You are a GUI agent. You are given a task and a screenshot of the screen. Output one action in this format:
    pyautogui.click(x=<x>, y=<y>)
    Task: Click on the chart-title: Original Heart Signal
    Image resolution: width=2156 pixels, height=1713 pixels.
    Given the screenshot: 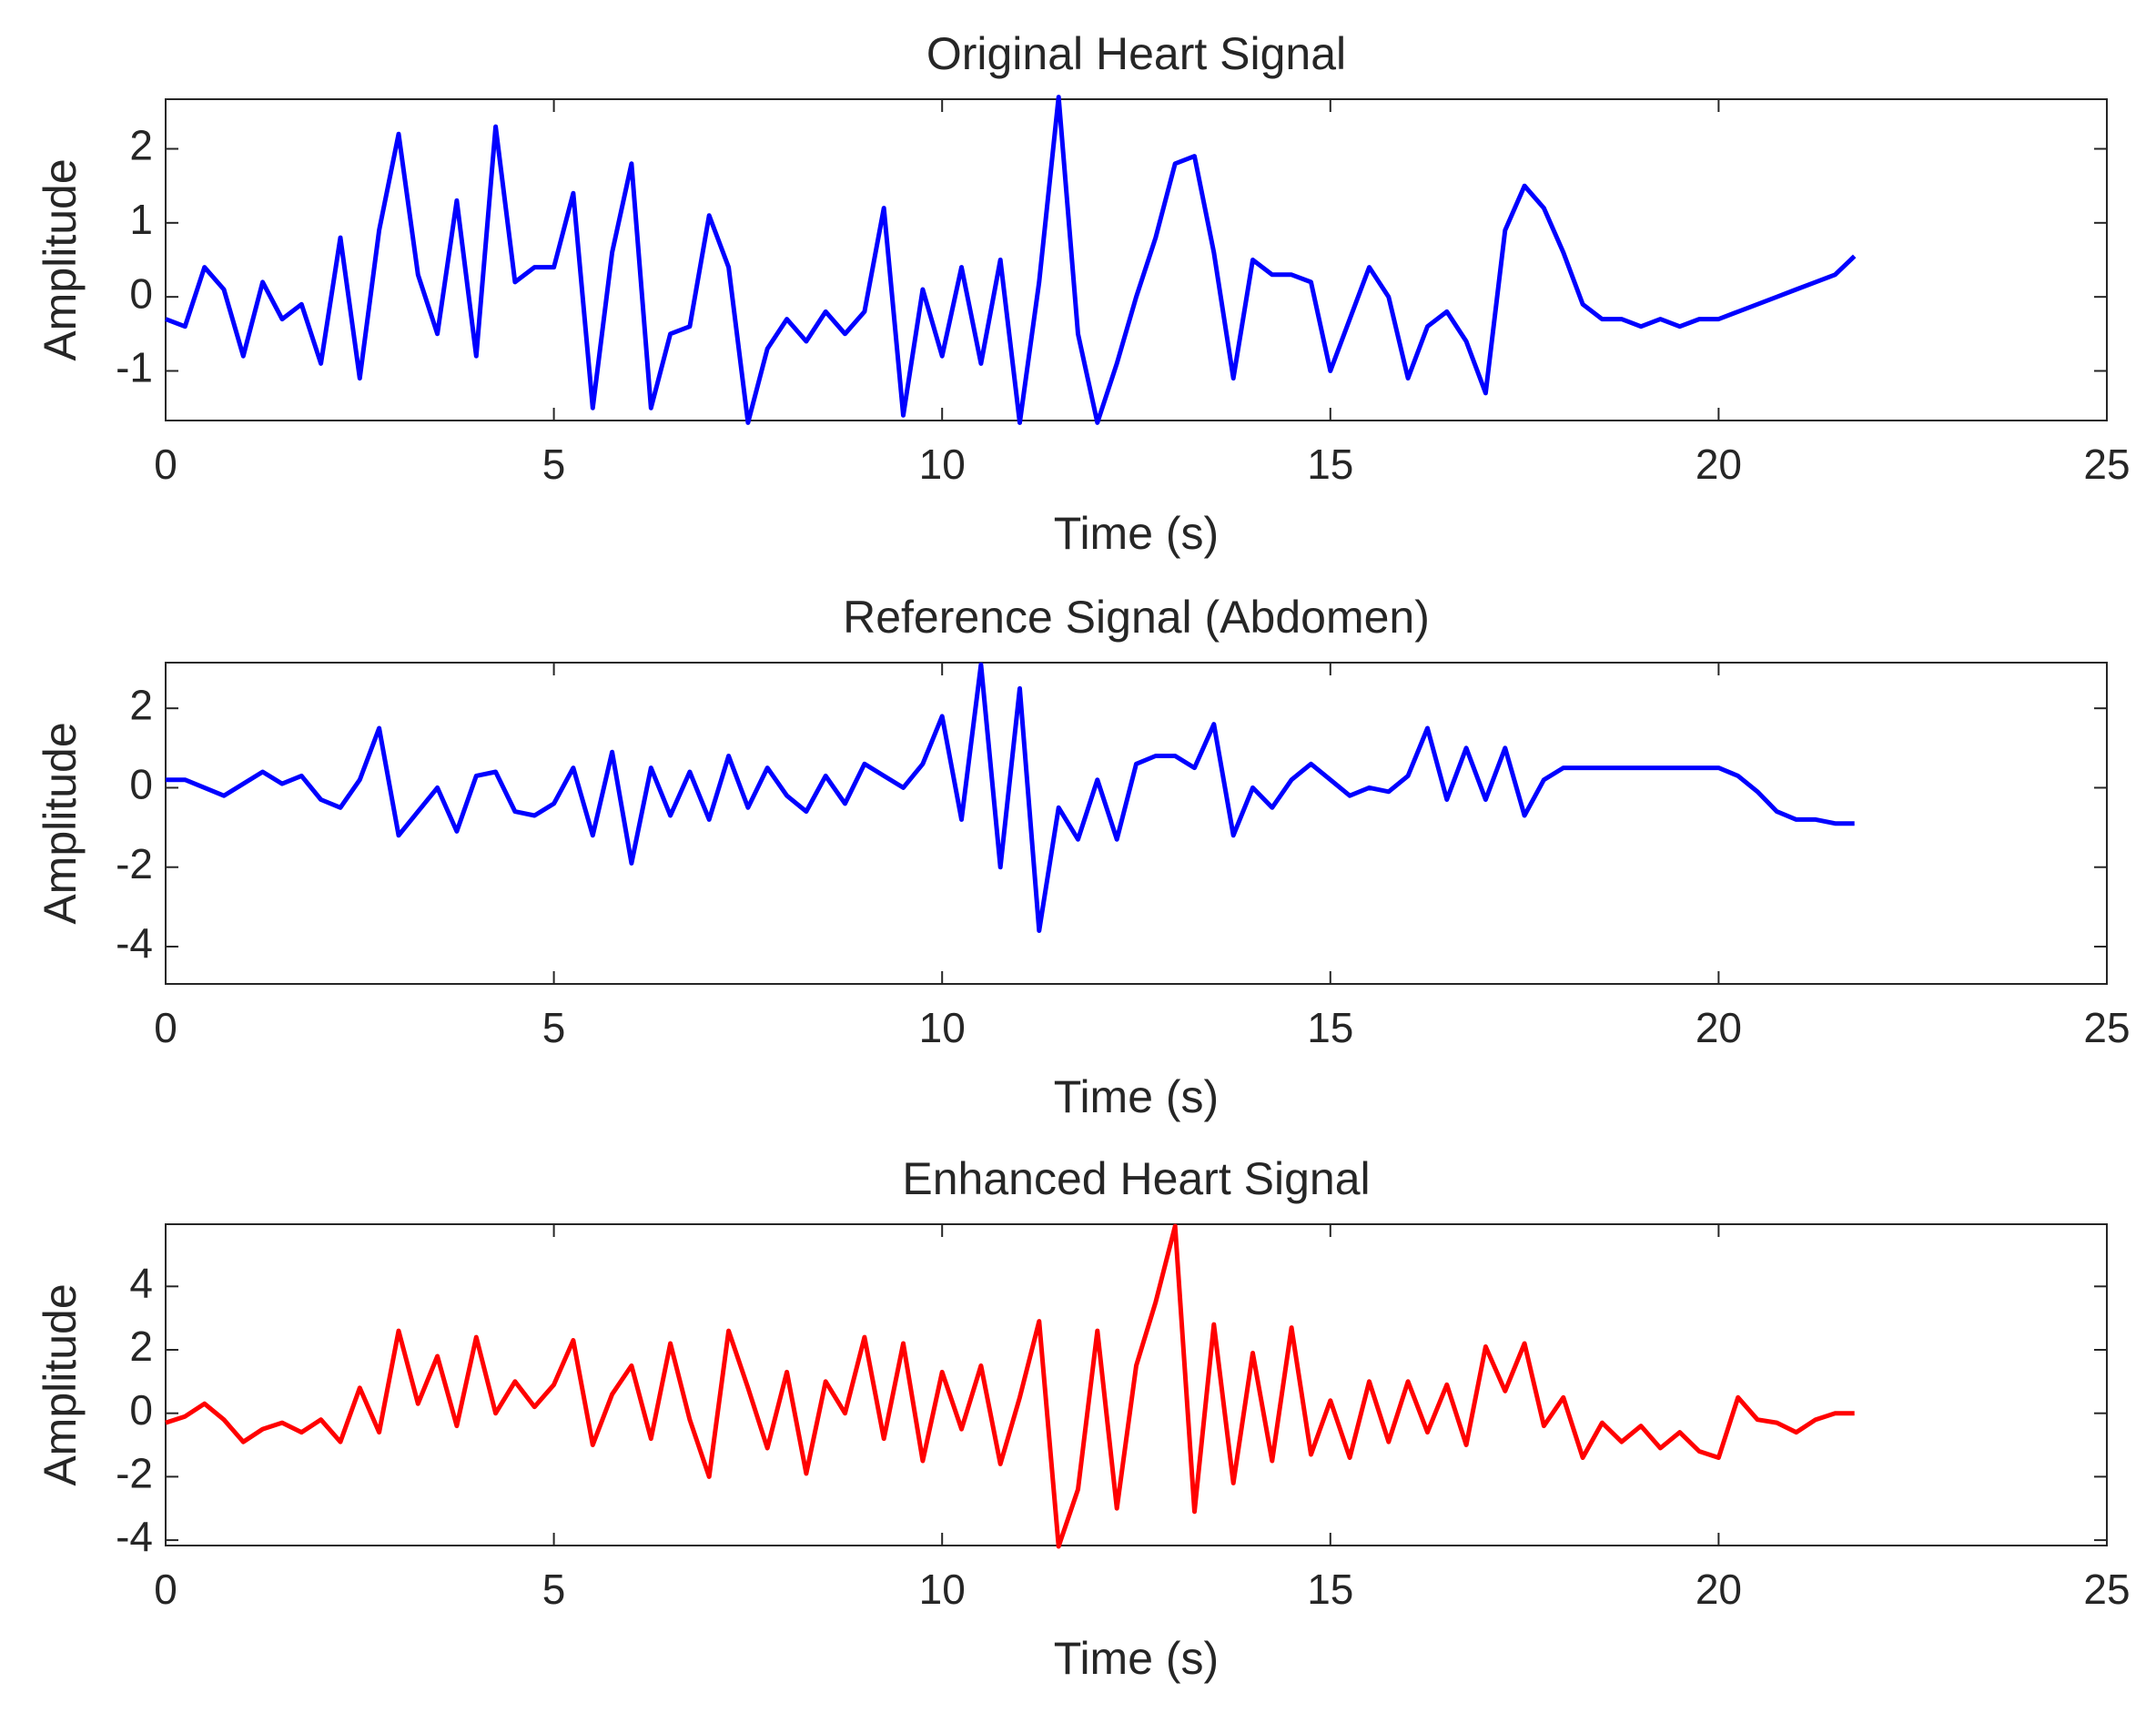 What is the action you would take?
    pyautogui.click(x=1136, y=53)
    